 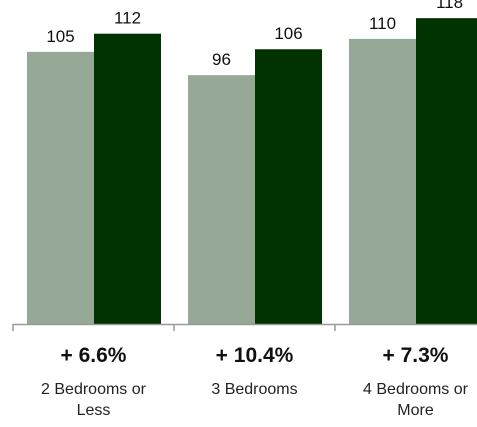 I want to click on value-label-1-series-2: 112, so click(x=127, y=18).